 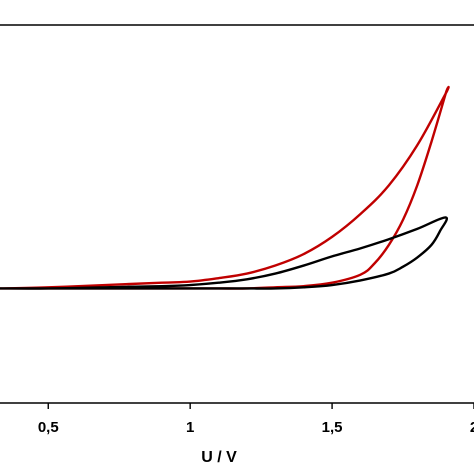 I want to click on x-axis-ticks: 0,5 1 1,5 2, so click(x=256, y=419).